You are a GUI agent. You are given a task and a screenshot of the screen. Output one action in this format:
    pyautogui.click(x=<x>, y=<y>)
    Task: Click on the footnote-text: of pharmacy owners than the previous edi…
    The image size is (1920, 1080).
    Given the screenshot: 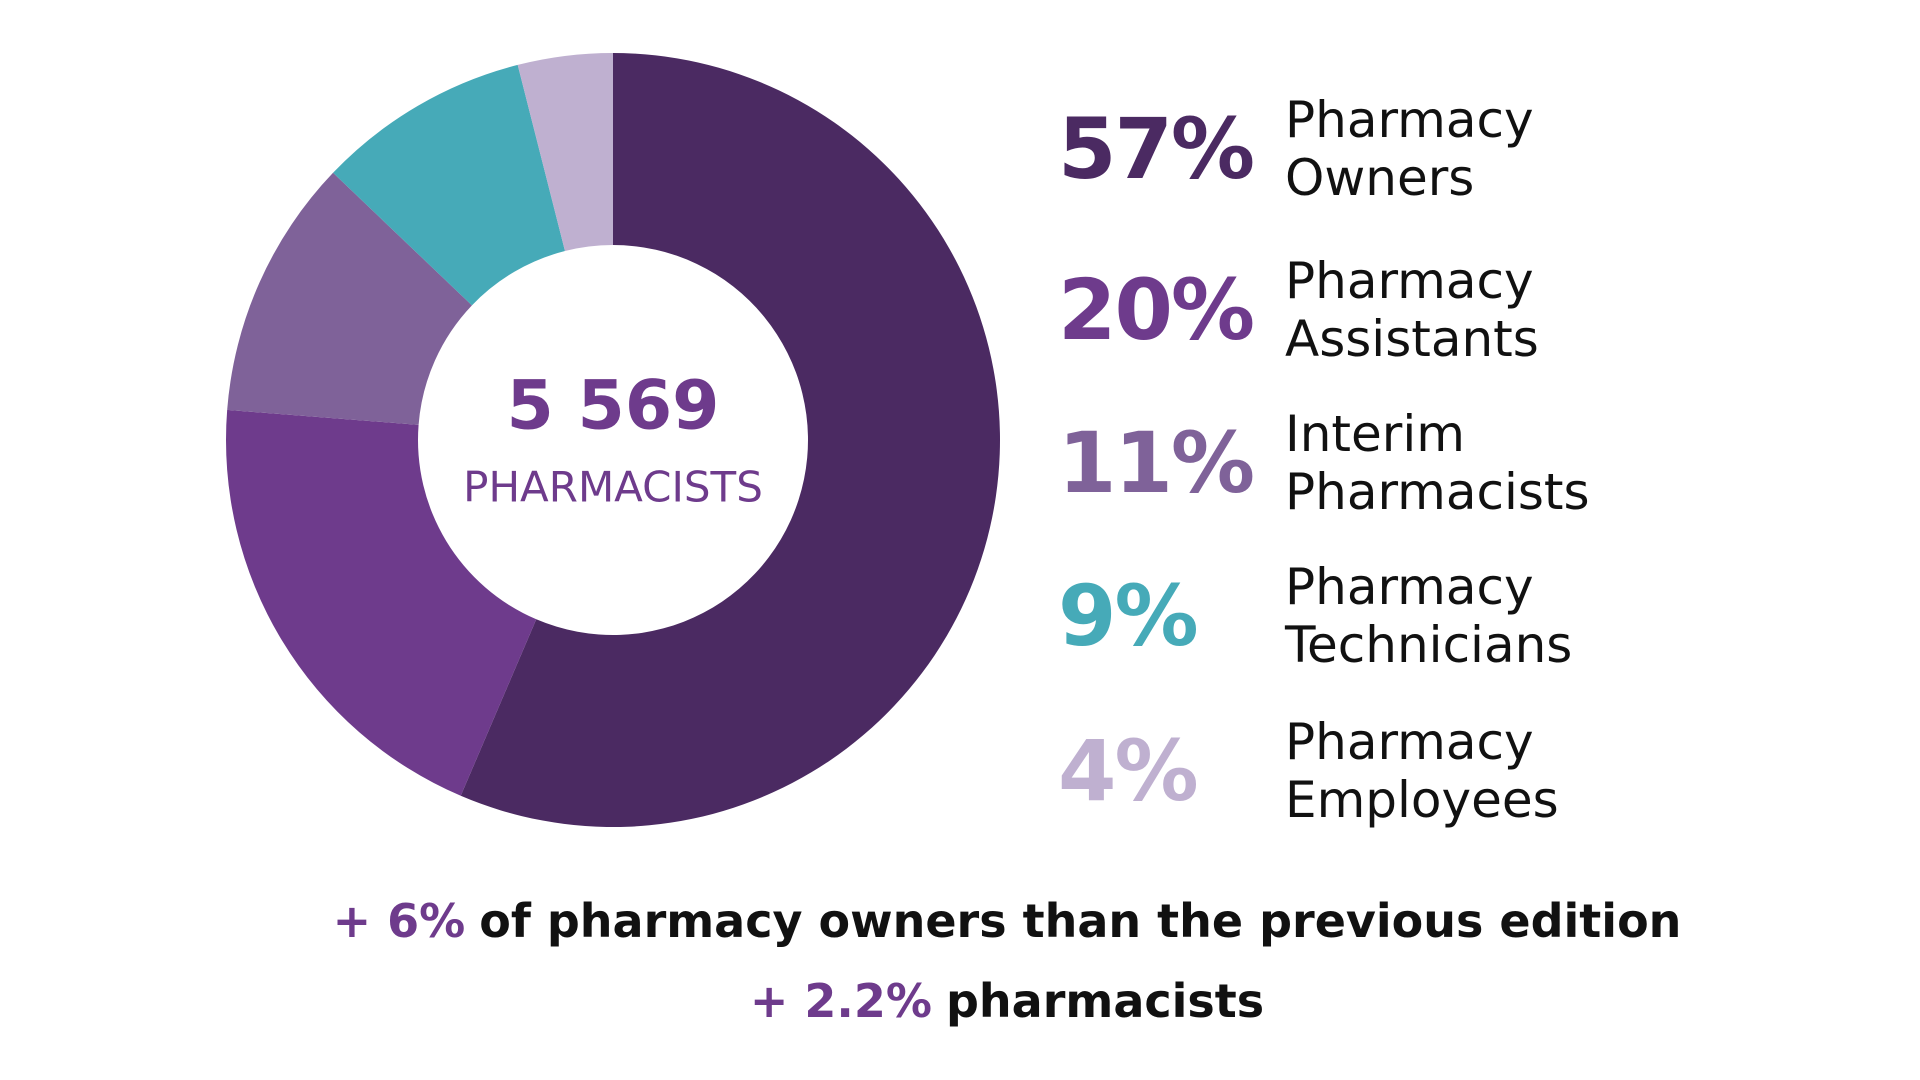 What is the action you would take?
    pyautogui.click(x=1080, y=921)
    